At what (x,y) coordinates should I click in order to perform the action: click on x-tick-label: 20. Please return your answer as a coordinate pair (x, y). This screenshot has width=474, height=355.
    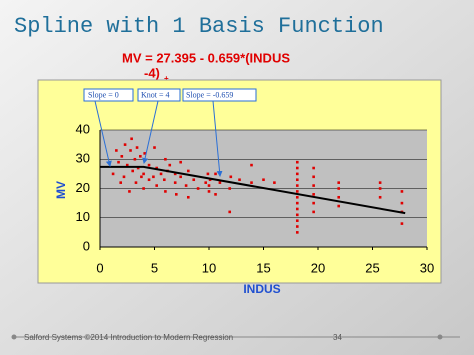
    Looking at the image, I should click on (318, 267).